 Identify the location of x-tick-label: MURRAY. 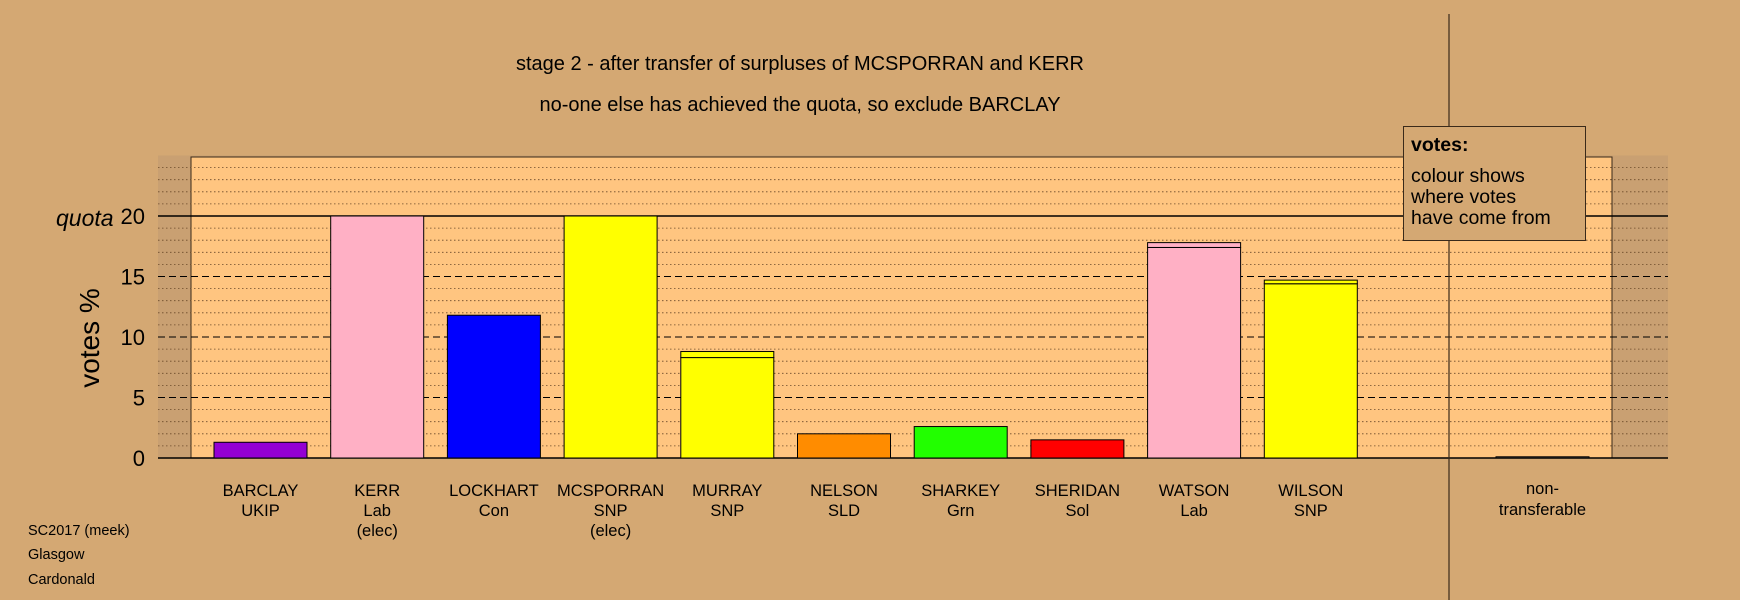
(727, 491).